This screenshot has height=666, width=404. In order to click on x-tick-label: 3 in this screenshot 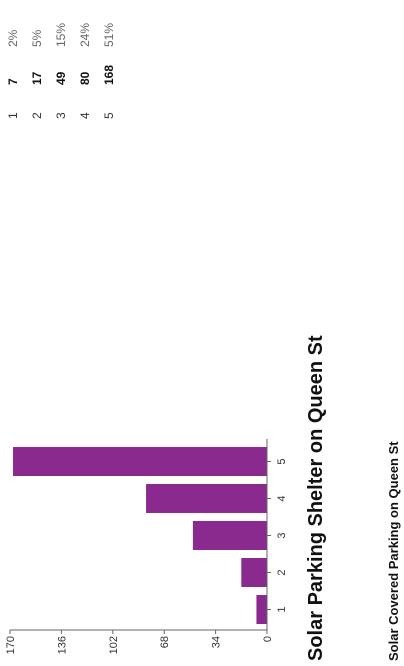, I will do `click(282, 535)`.